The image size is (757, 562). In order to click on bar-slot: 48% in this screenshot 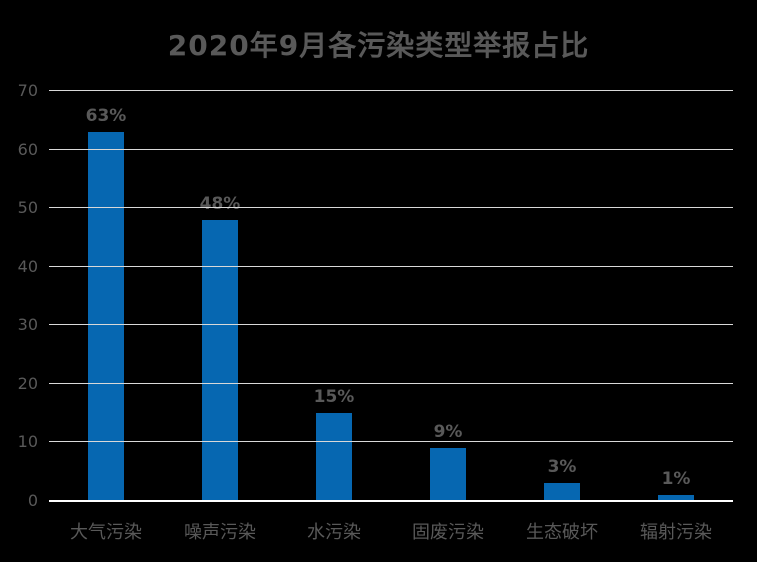, I will do `click(220, 296)`.